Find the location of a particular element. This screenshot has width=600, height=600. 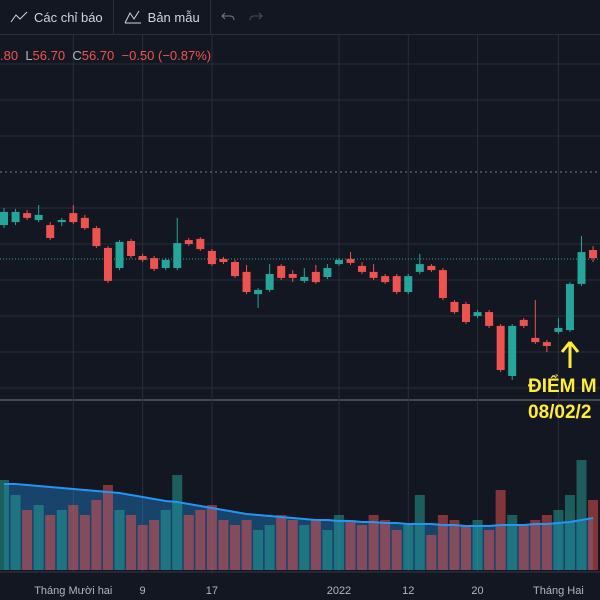

volume-ma-line is located at coordinates (299, 505).